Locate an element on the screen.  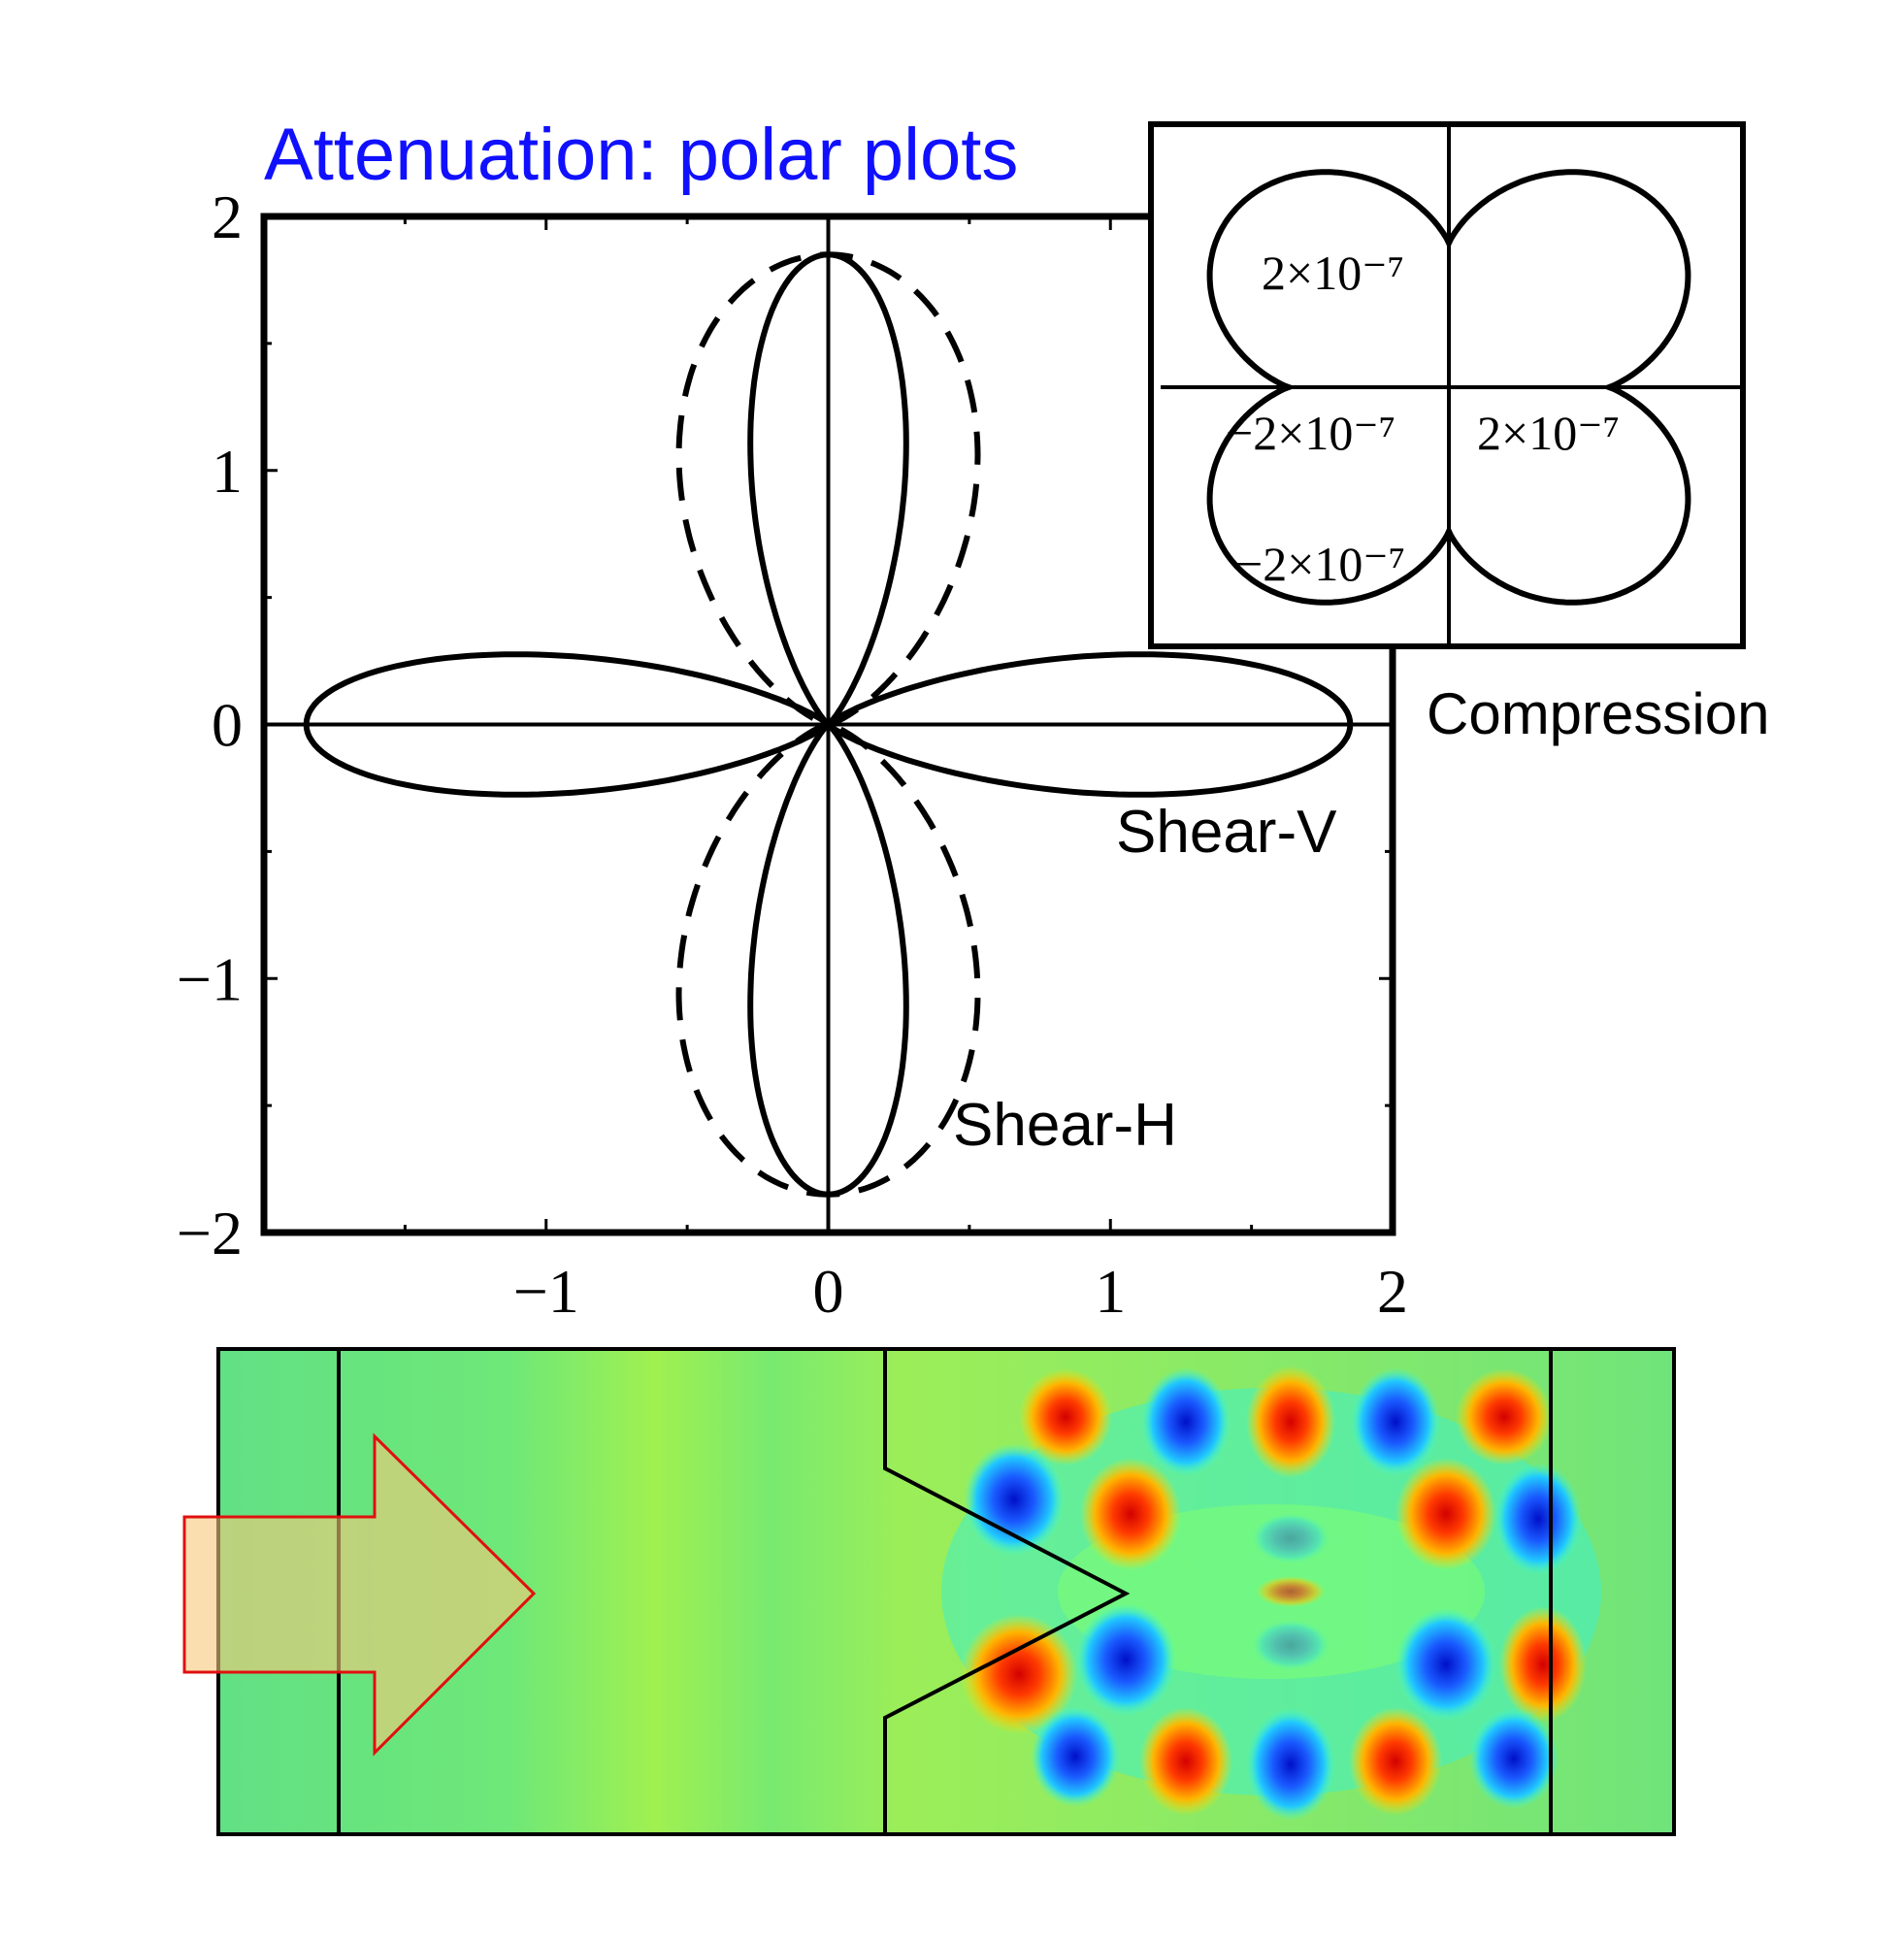
inset-tick-top: 2×10⁻⁷ is located at coordinates (1333, 273).